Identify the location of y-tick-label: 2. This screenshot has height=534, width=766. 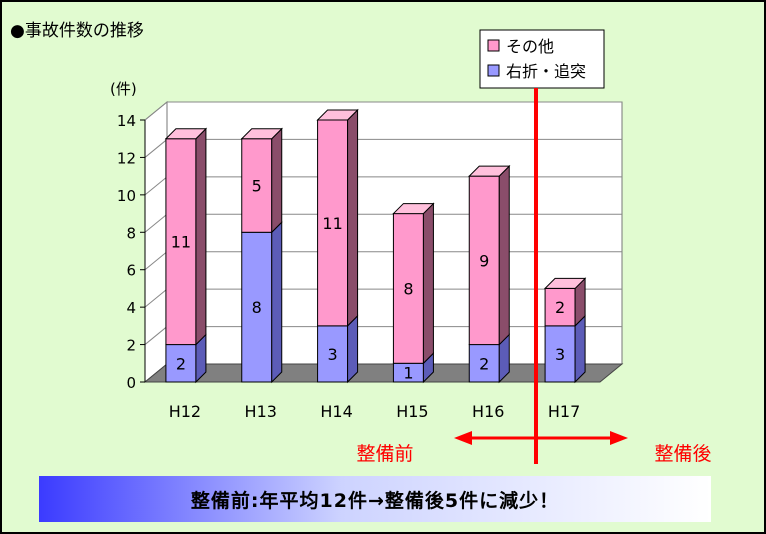
(131, 346).